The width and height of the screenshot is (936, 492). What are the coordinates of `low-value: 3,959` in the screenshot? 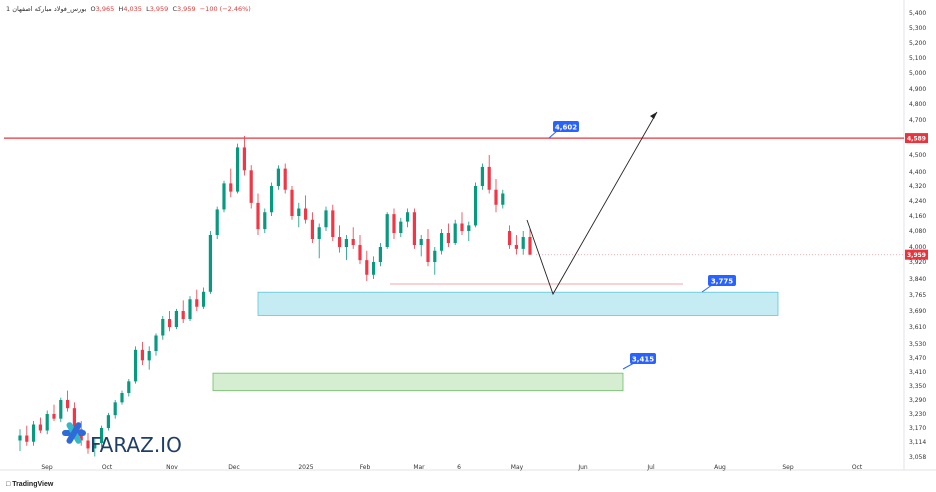 It's located at (159, 9).